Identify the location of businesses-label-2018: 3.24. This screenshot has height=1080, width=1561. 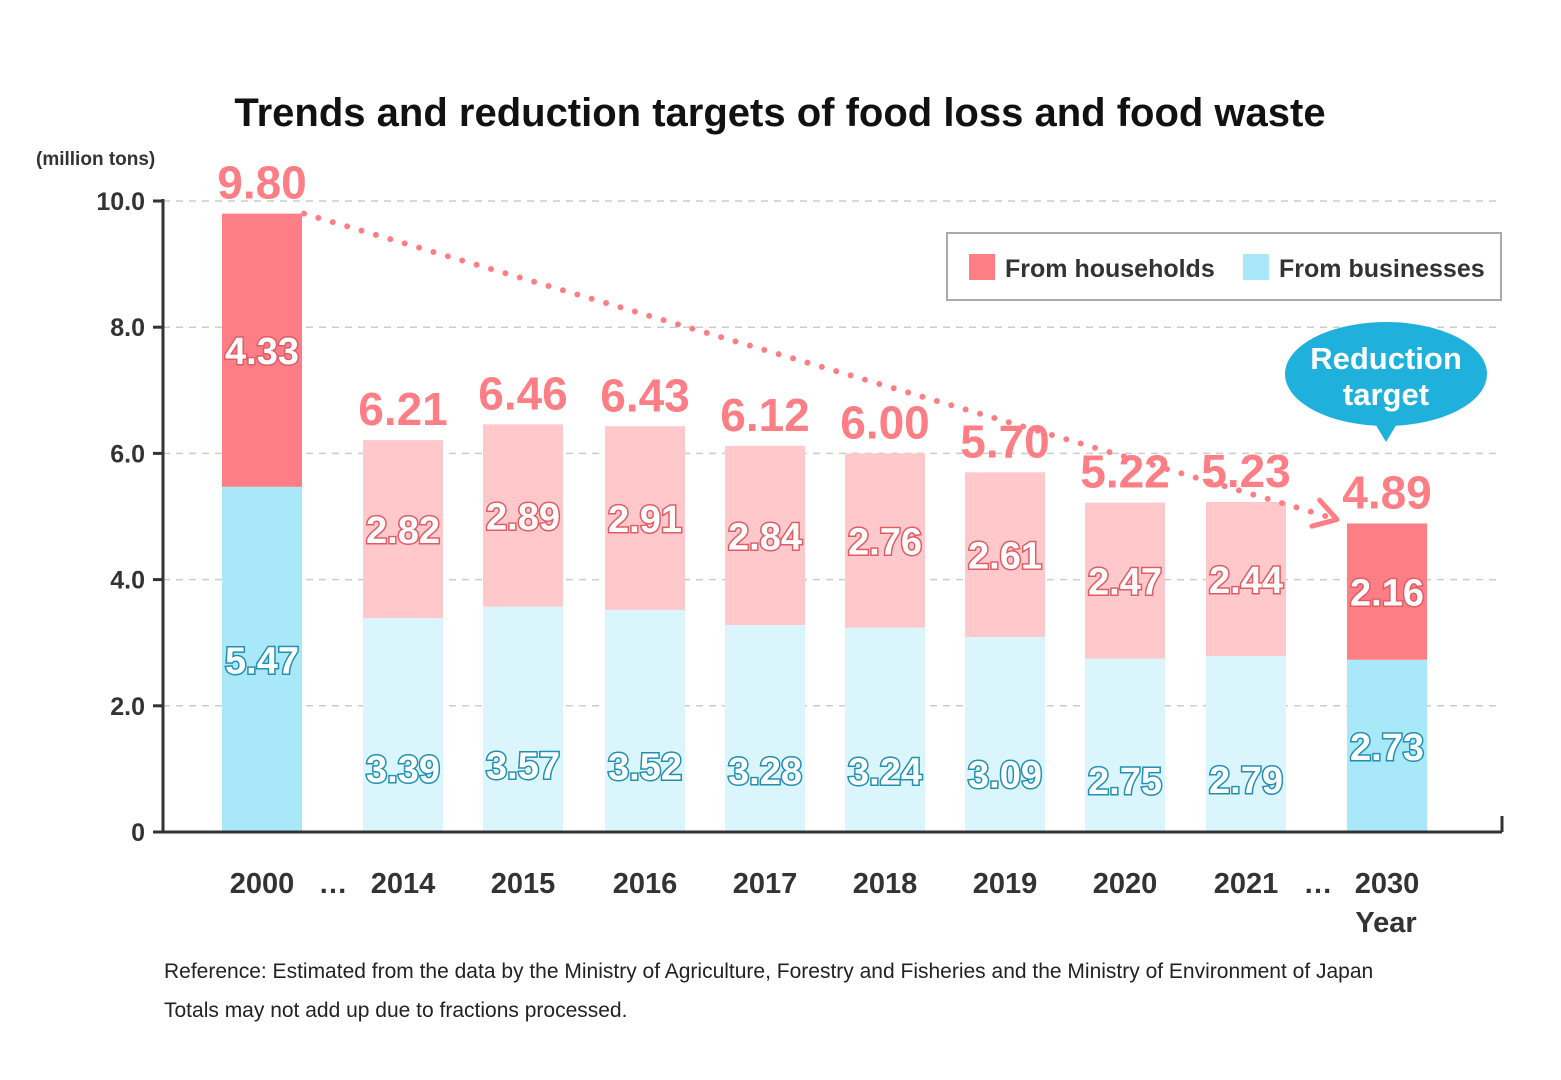
(885, 773).